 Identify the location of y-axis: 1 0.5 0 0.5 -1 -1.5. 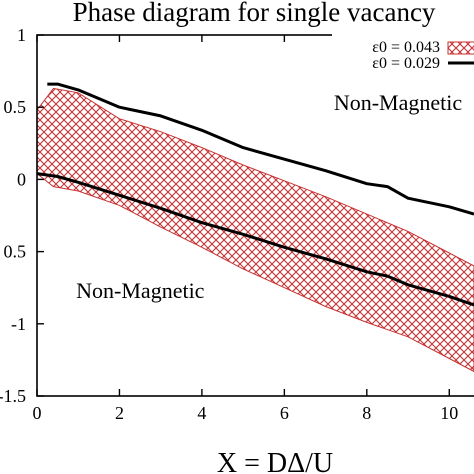
(22, 215).